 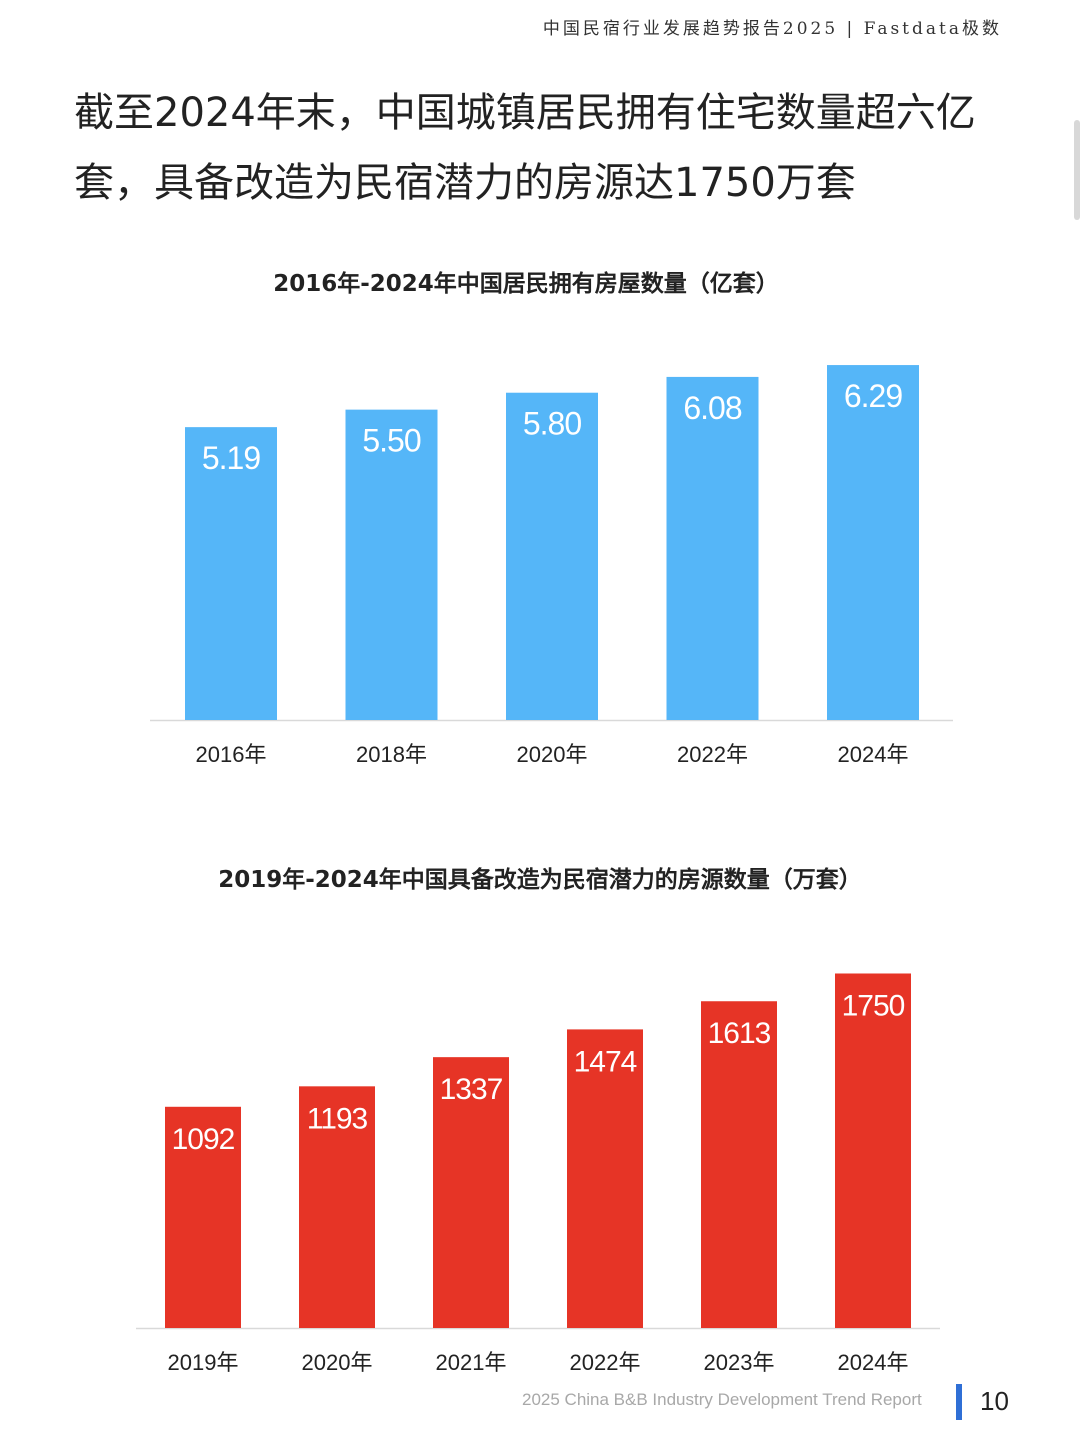 I want to click on bar-value-label: 1750, so click(x=873, y=1005).